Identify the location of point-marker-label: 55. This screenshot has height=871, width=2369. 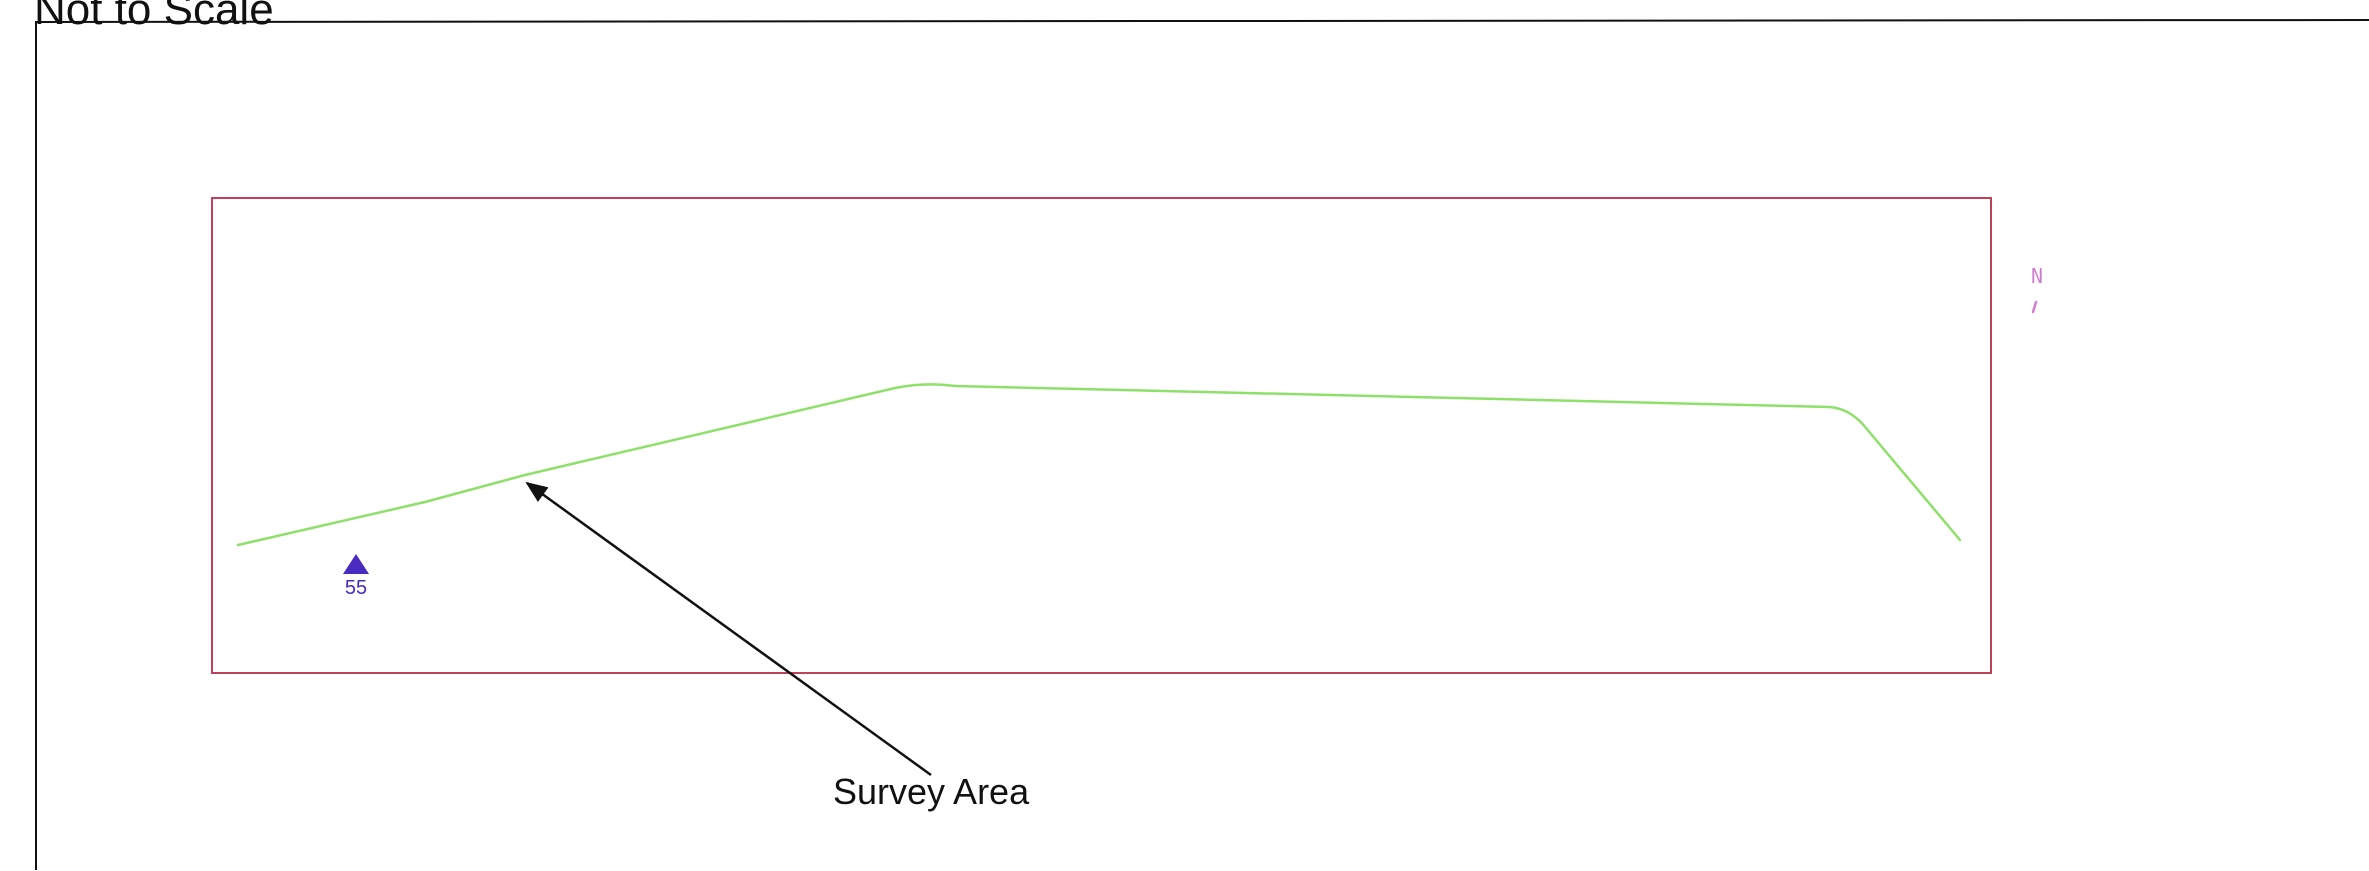
(356, 588).